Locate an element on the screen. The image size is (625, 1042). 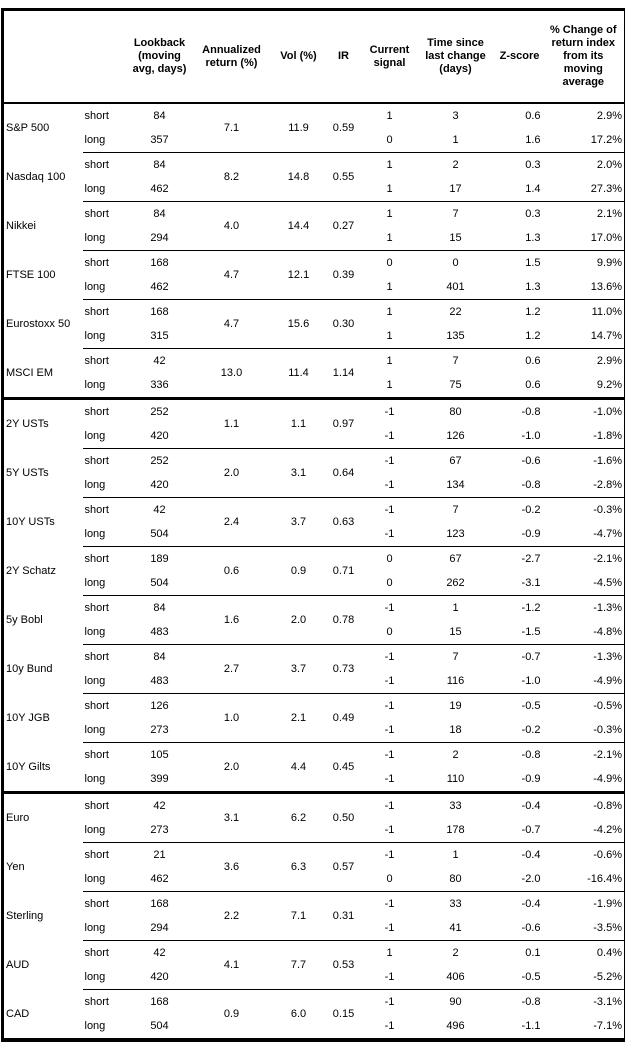
ir-cell: 0.97 is located at coordinates (344, 424).